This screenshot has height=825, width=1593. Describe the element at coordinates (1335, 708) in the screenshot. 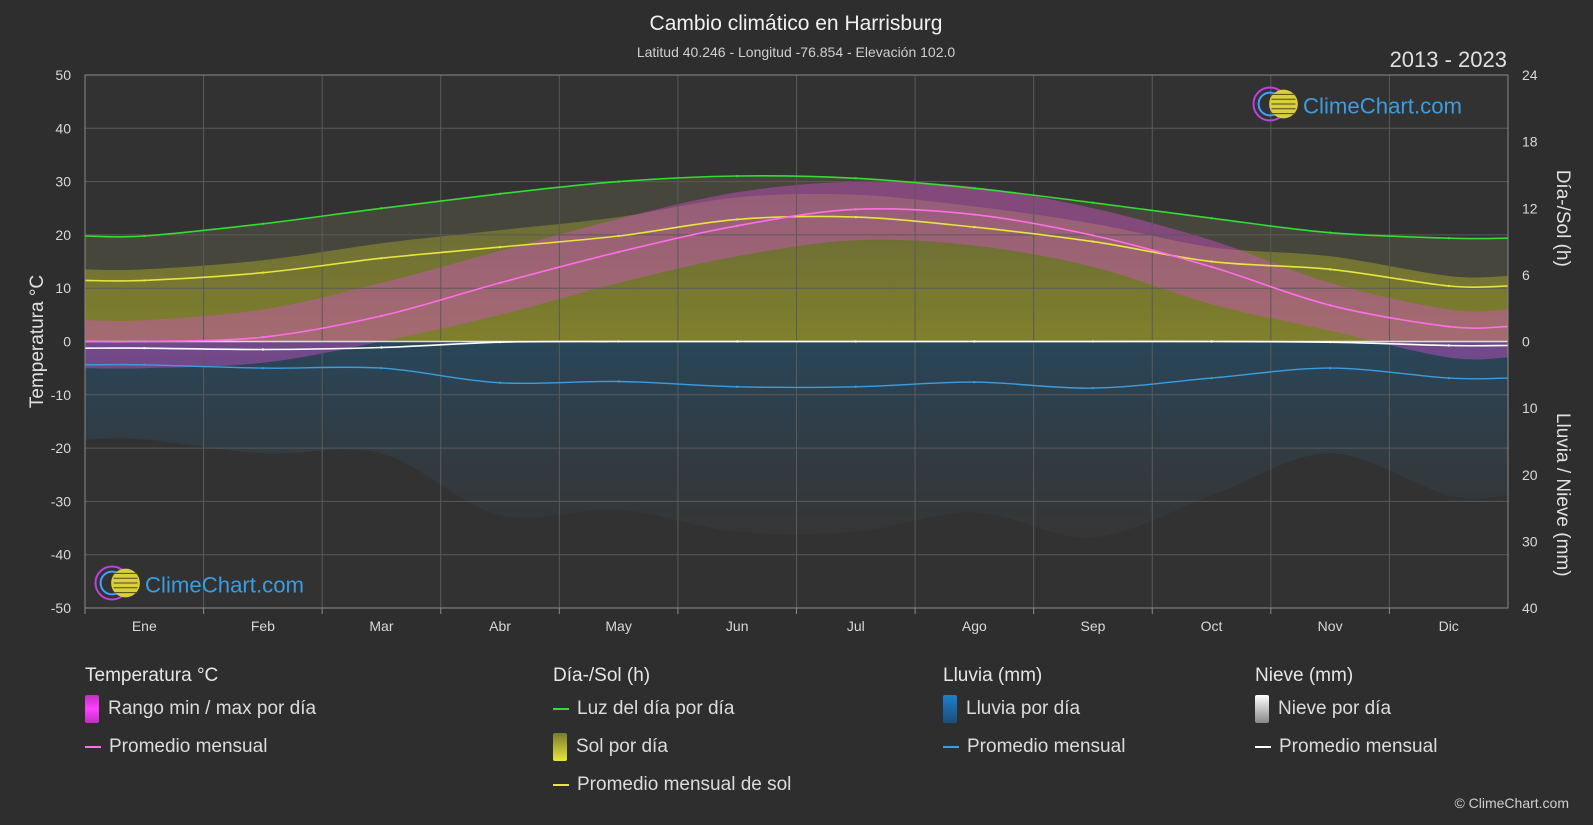

I see `legend-label-snow-day: Nieve por día` at that location.